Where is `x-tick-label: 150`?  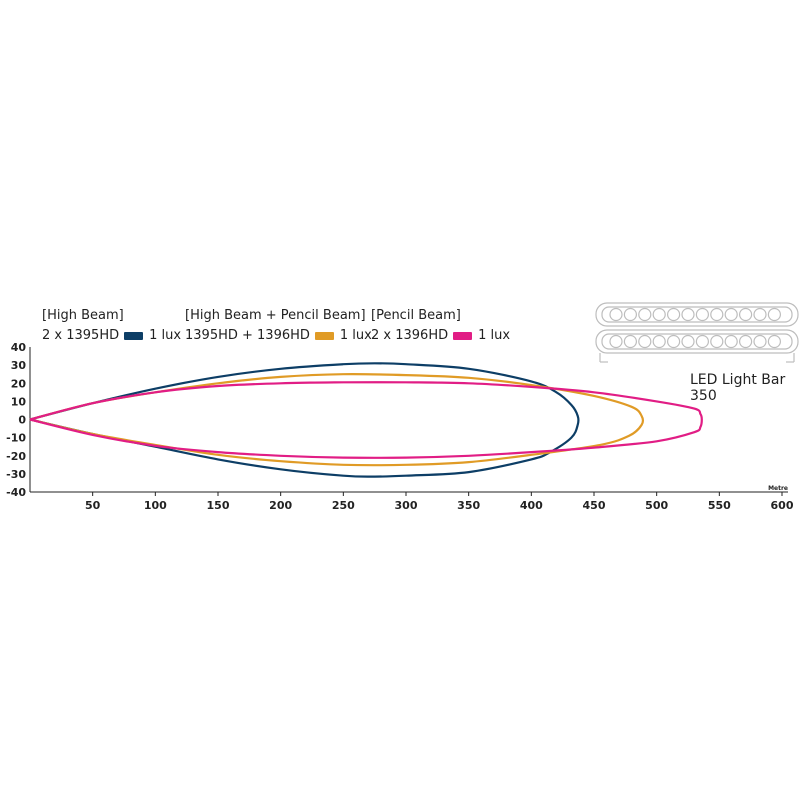 x-tick-label: 150 is located at coordinates (218, 505).